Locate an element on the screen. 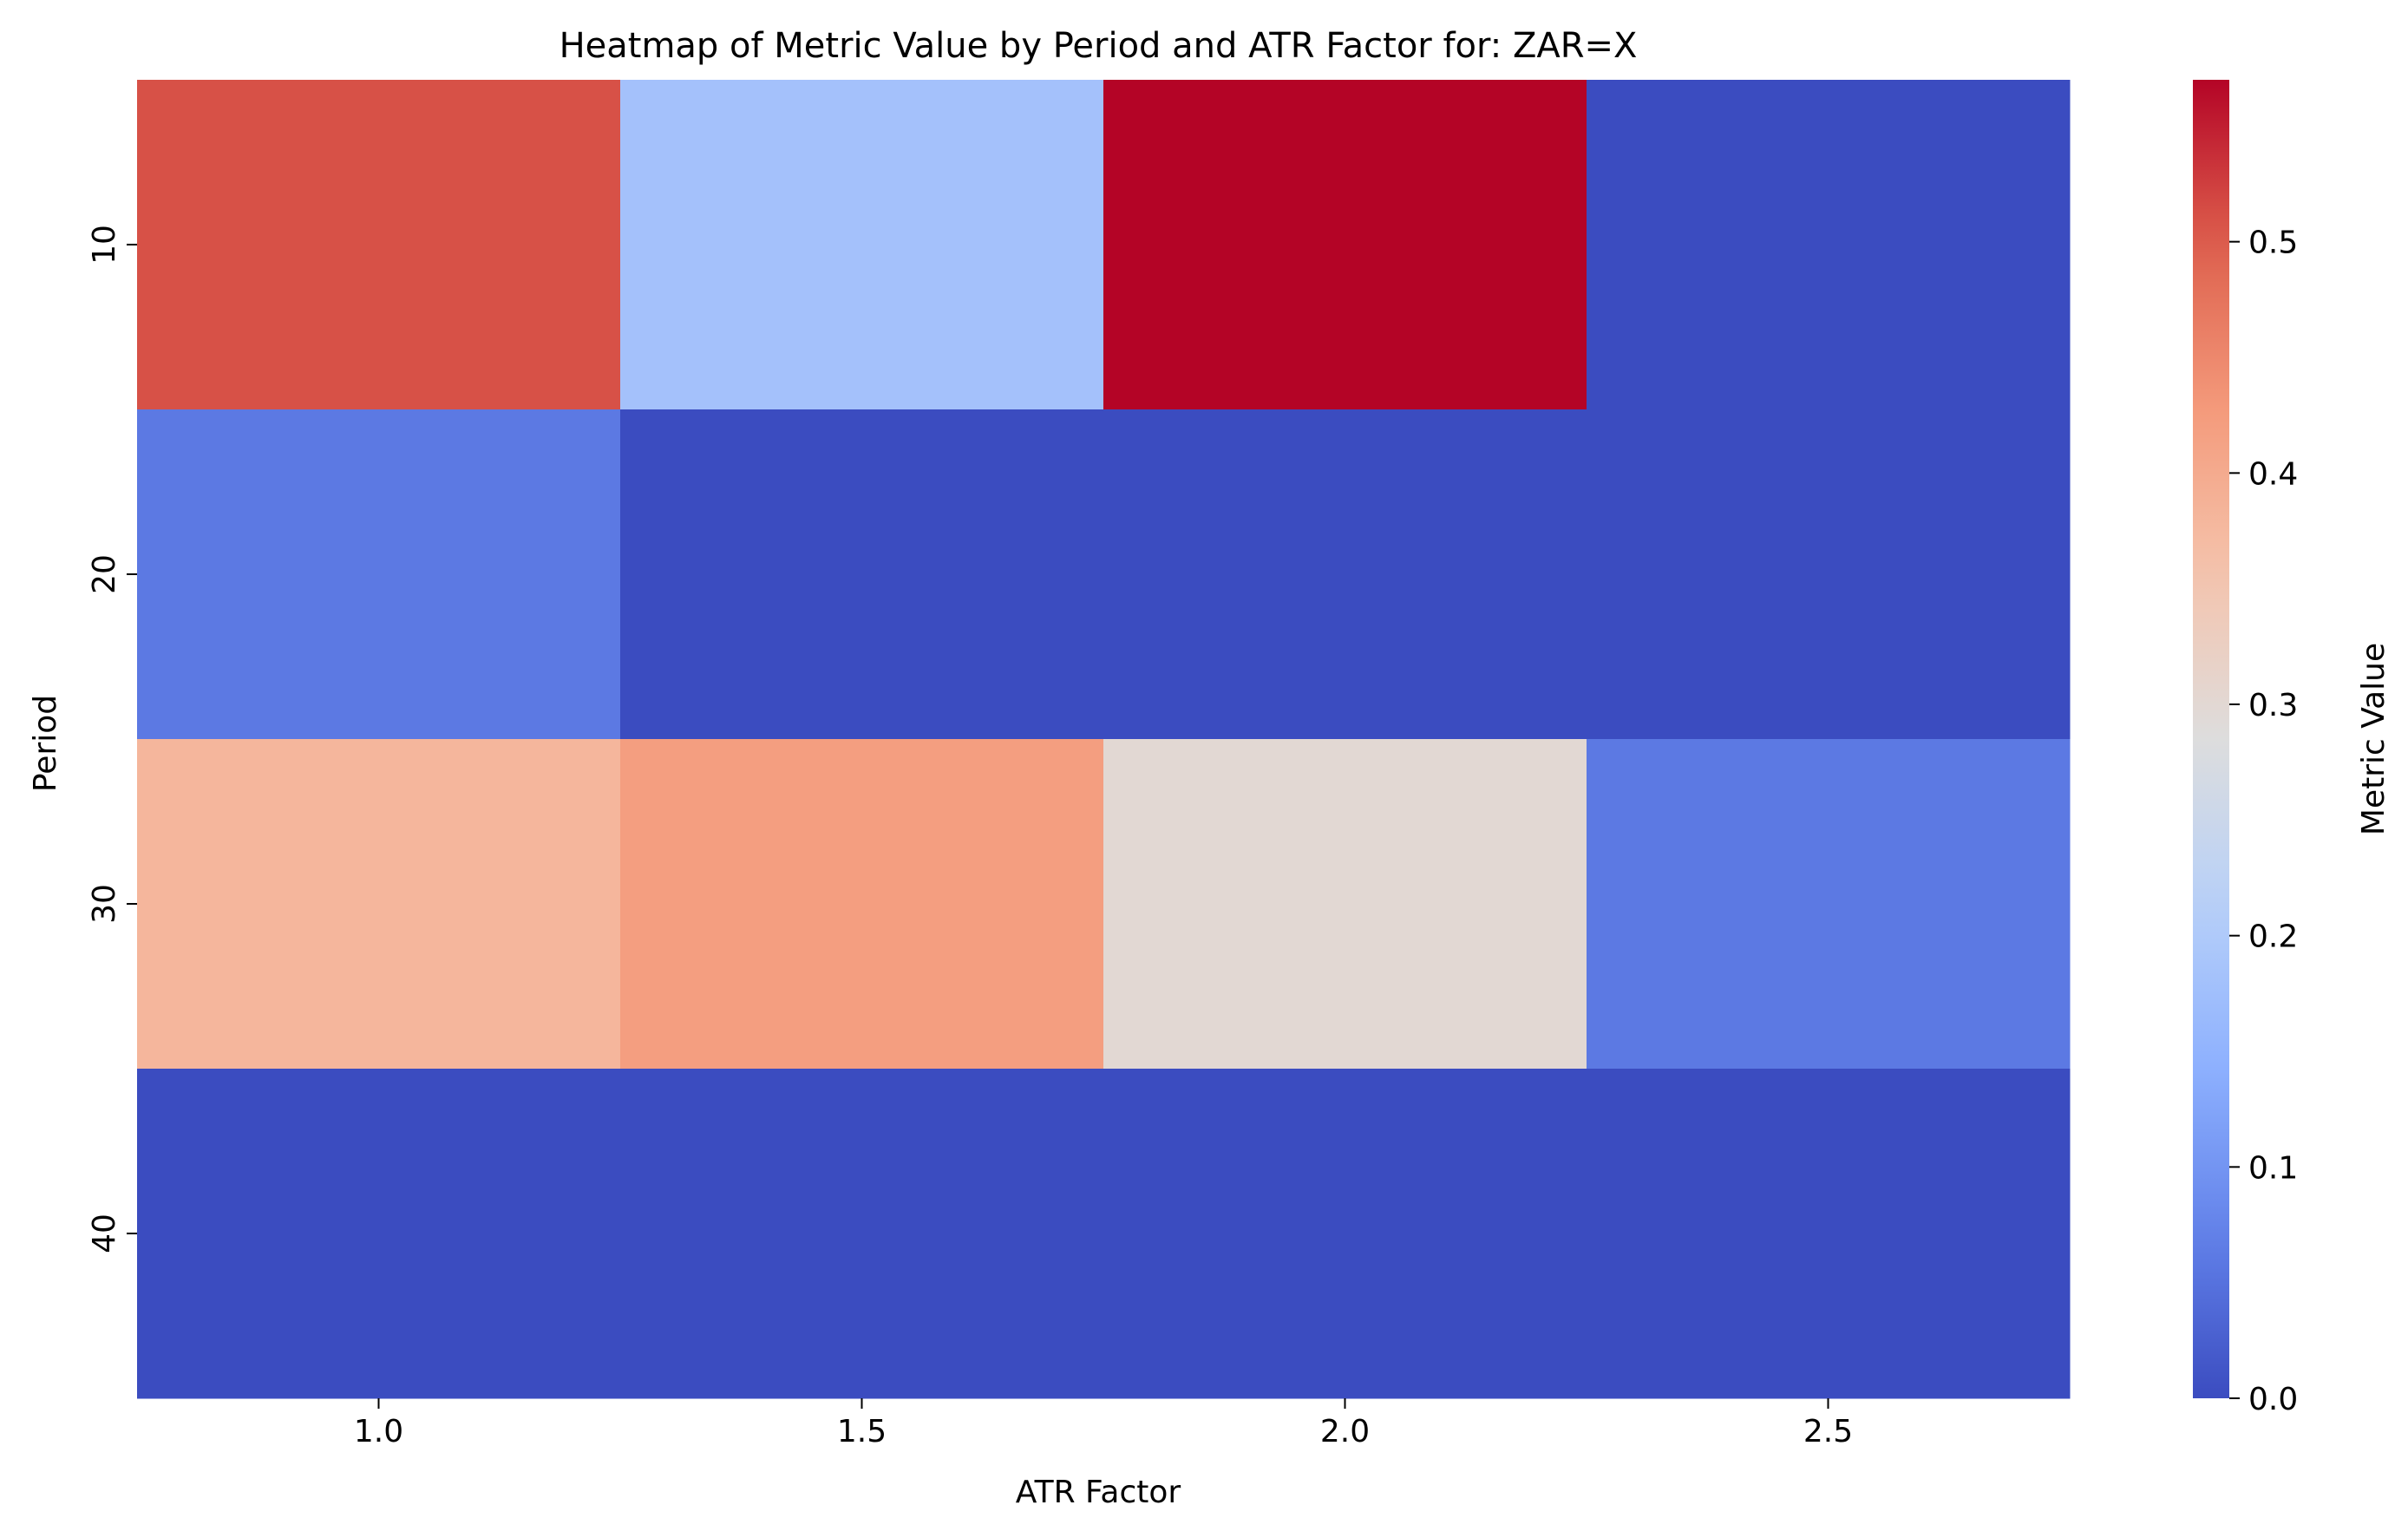 The image size is (2408, 1531). x-tick-label: 1.5 is located at coordinates (862, 1431).